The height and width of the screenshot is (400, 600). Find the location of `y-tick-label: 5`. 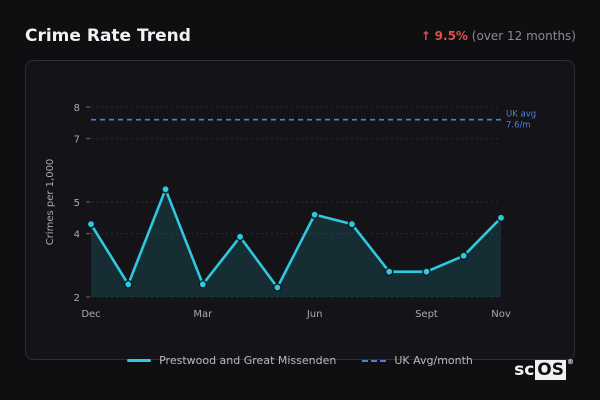

y-tick-label: 5 is located at coordinates (77, 203).